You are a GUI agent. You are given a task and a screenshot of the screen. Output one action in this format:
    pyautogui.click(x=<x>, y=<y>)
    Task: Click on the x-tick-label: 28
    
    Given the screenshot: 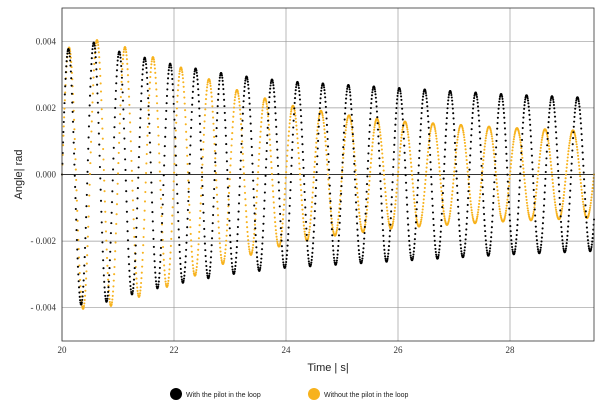 What is the action you would take?
    pyautogui.click(x=511, y=350)
    